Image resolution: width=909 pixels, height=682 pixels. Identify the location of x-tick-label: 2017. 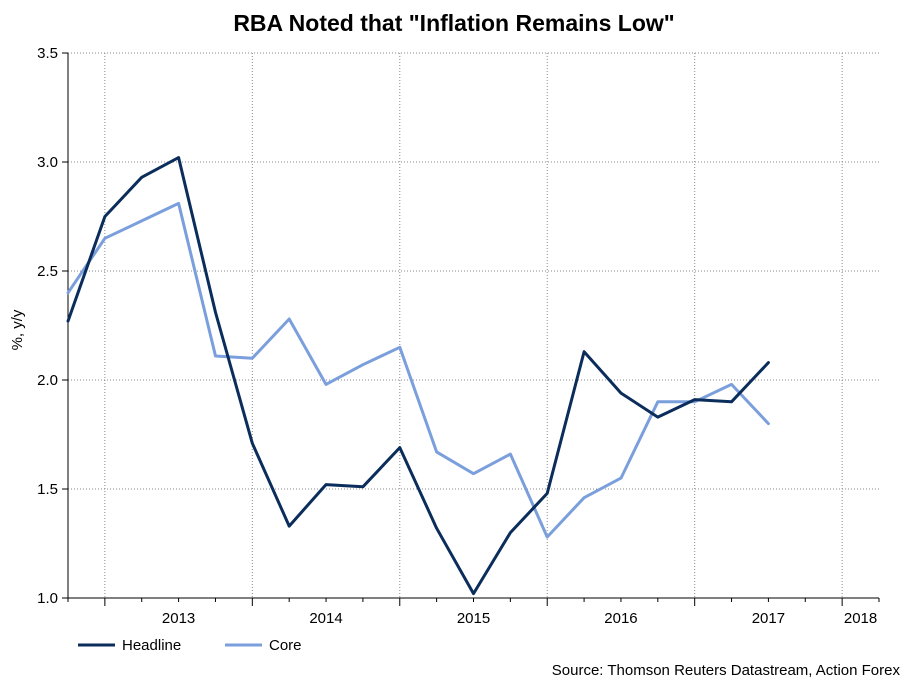
(768, 618).